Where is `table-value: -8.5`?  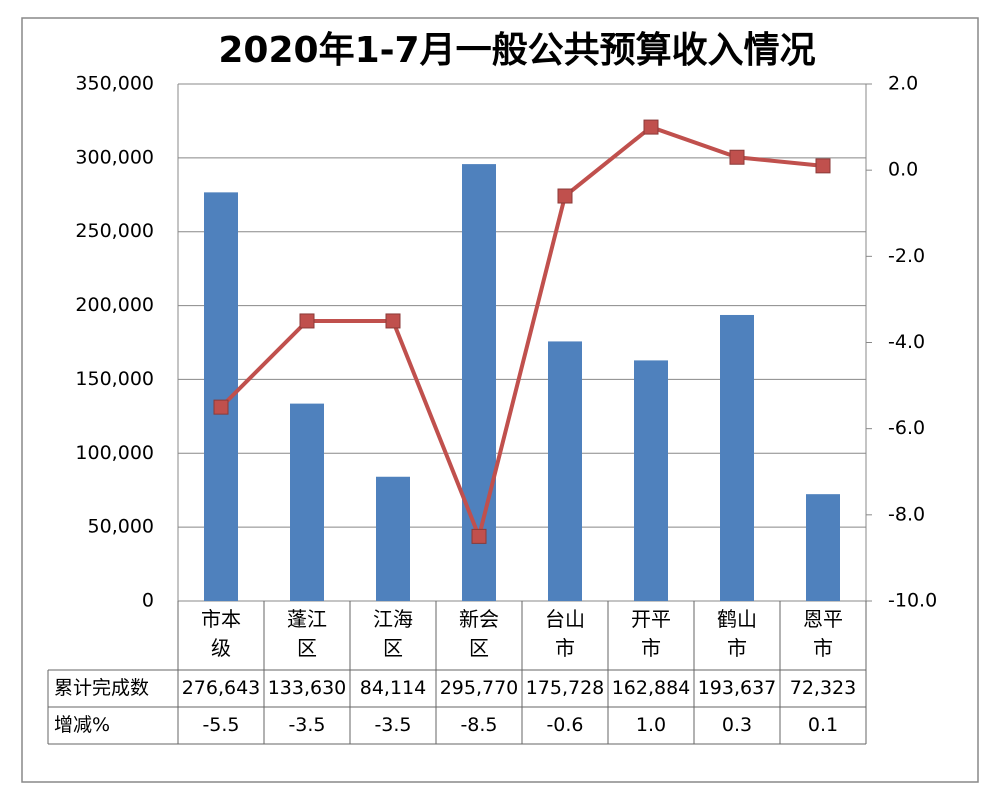
table-value: -8.5 is located at coordinates (479, 725).